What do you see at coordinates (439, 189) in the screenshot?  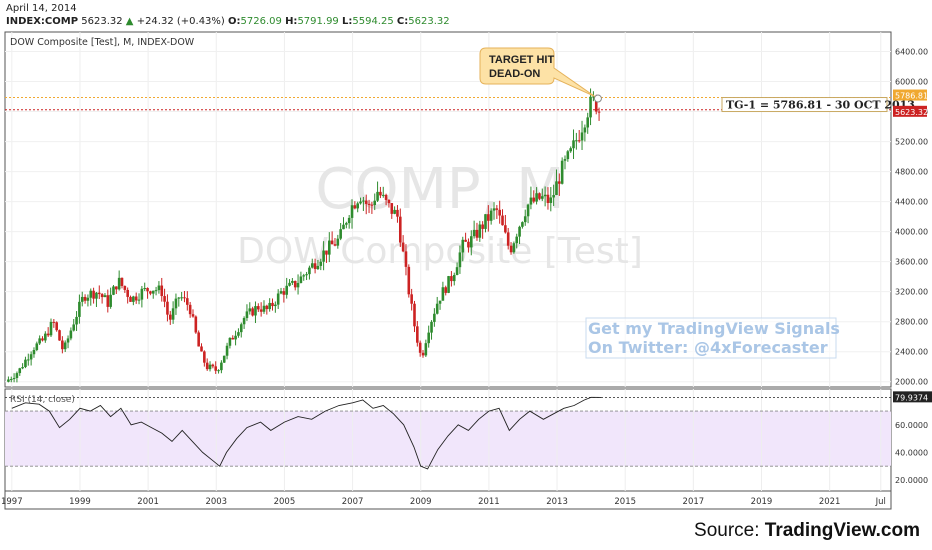 I see `watermark-symbol: COMP, M` at bounding box center [439, 189].